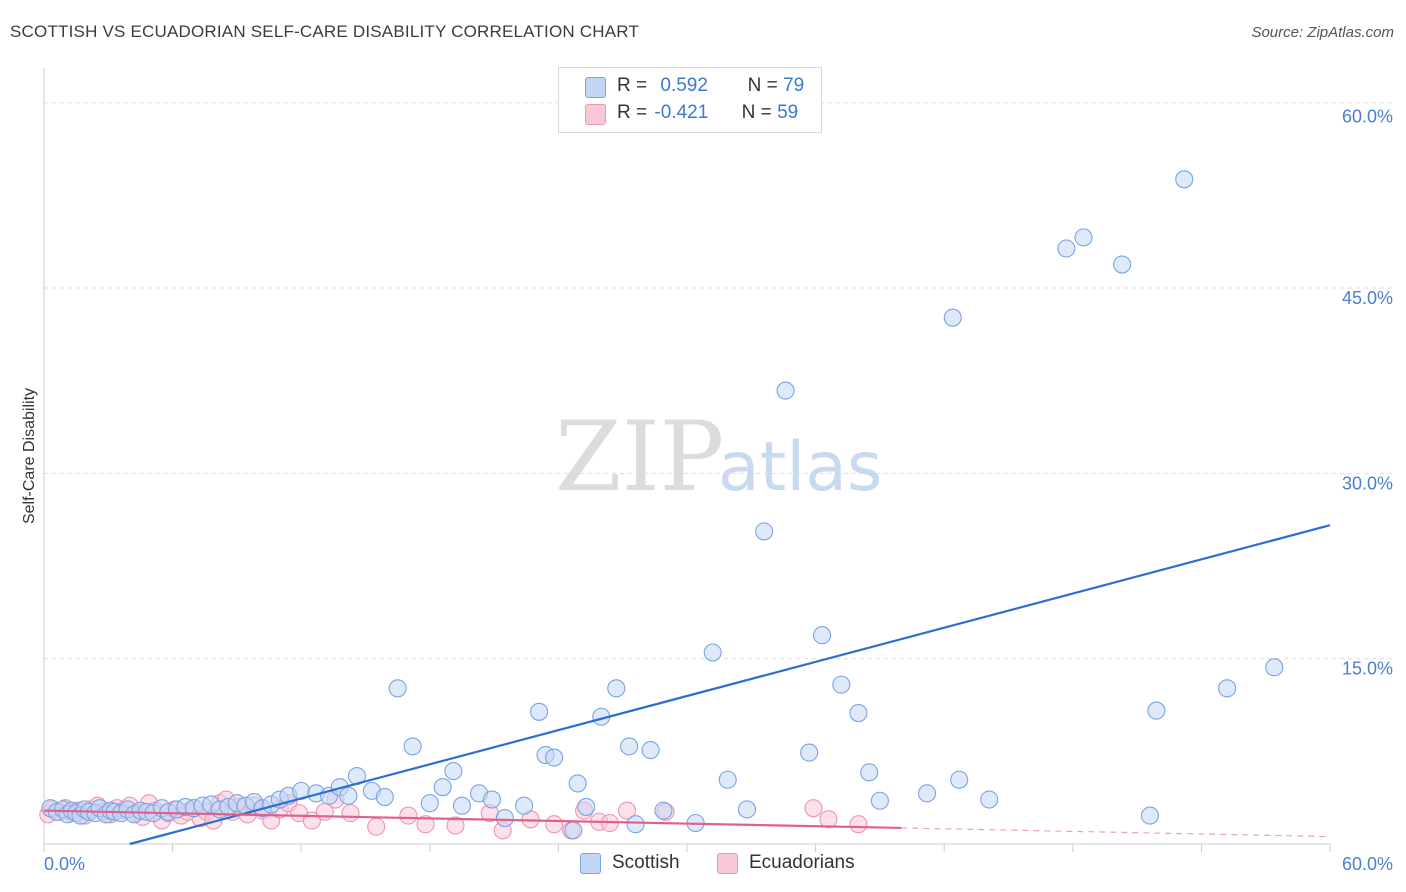 Image resolution: width=1406 pixels, height=892 pixels. What do you see at coordinates (472, 819) in the screenshot?
I see `ecuadorians-trend-line` at bounding box center [472, 819].